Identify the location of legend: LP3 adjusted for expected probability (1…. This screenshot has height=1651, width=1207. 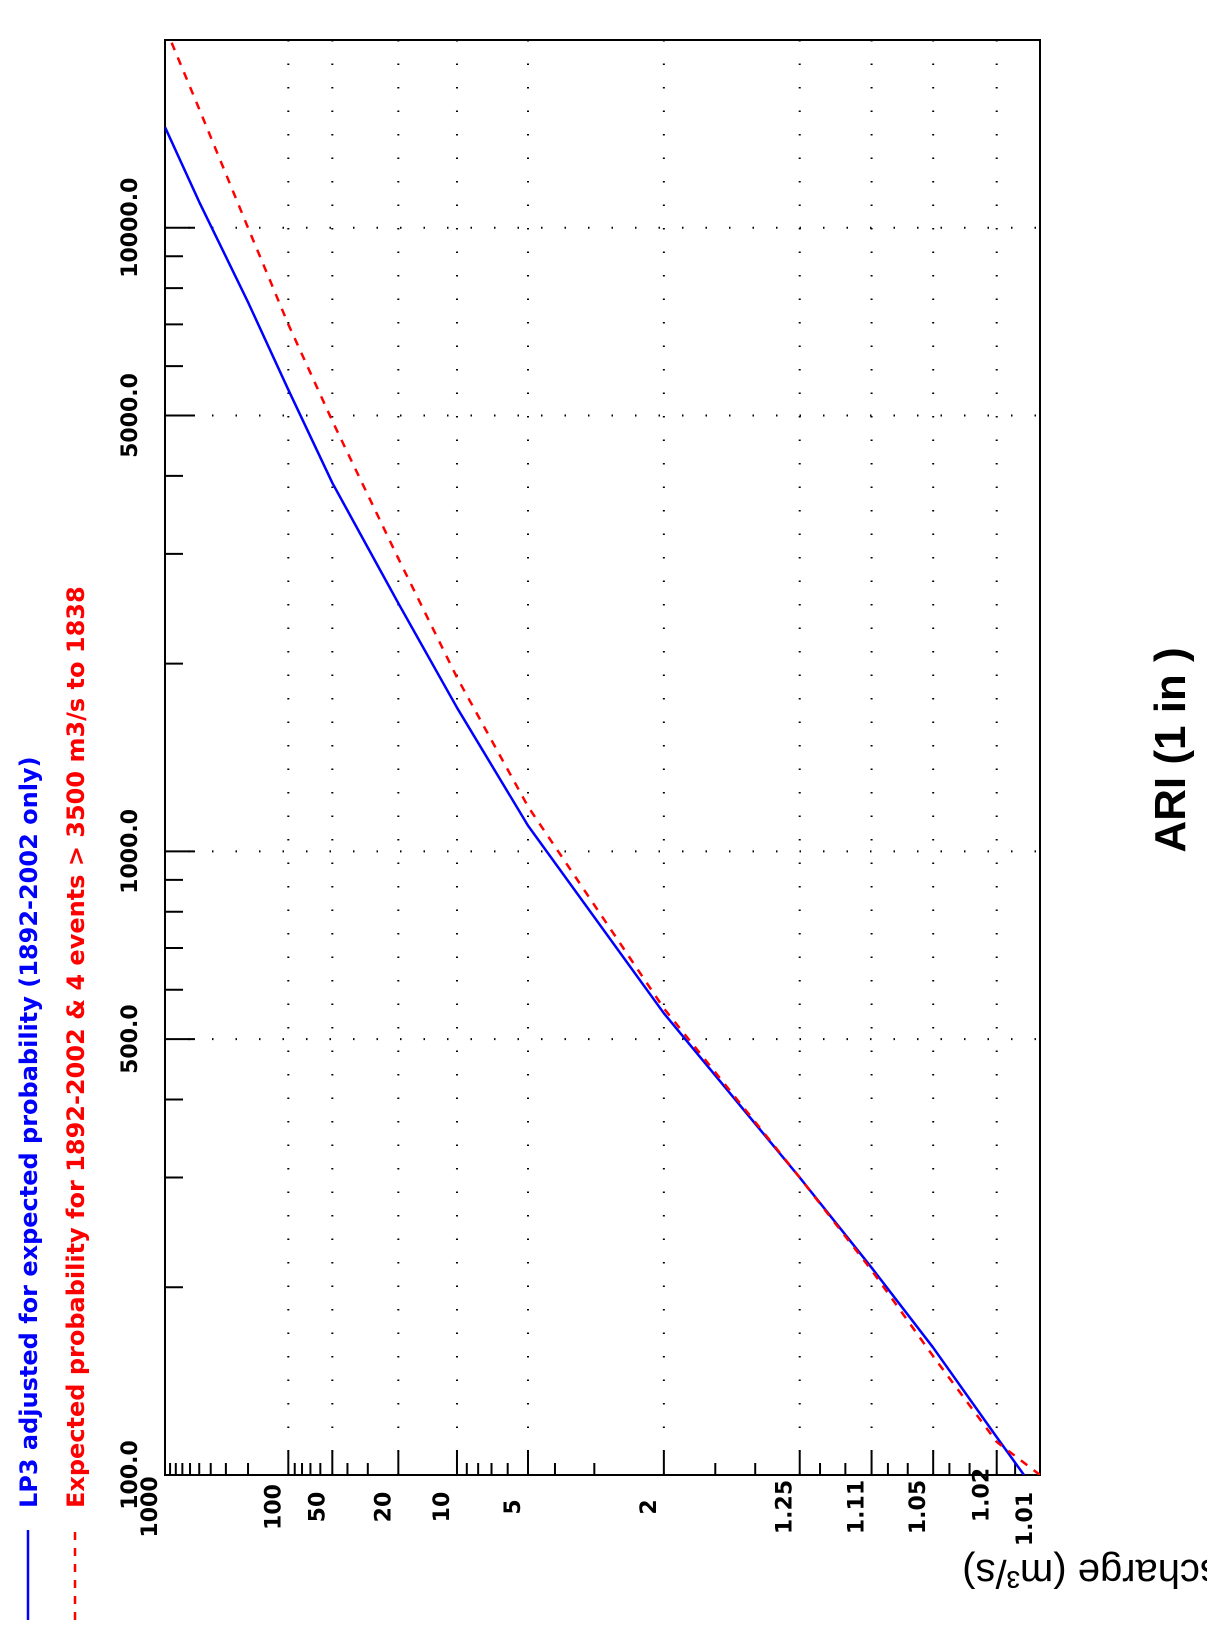
(52, 1103).